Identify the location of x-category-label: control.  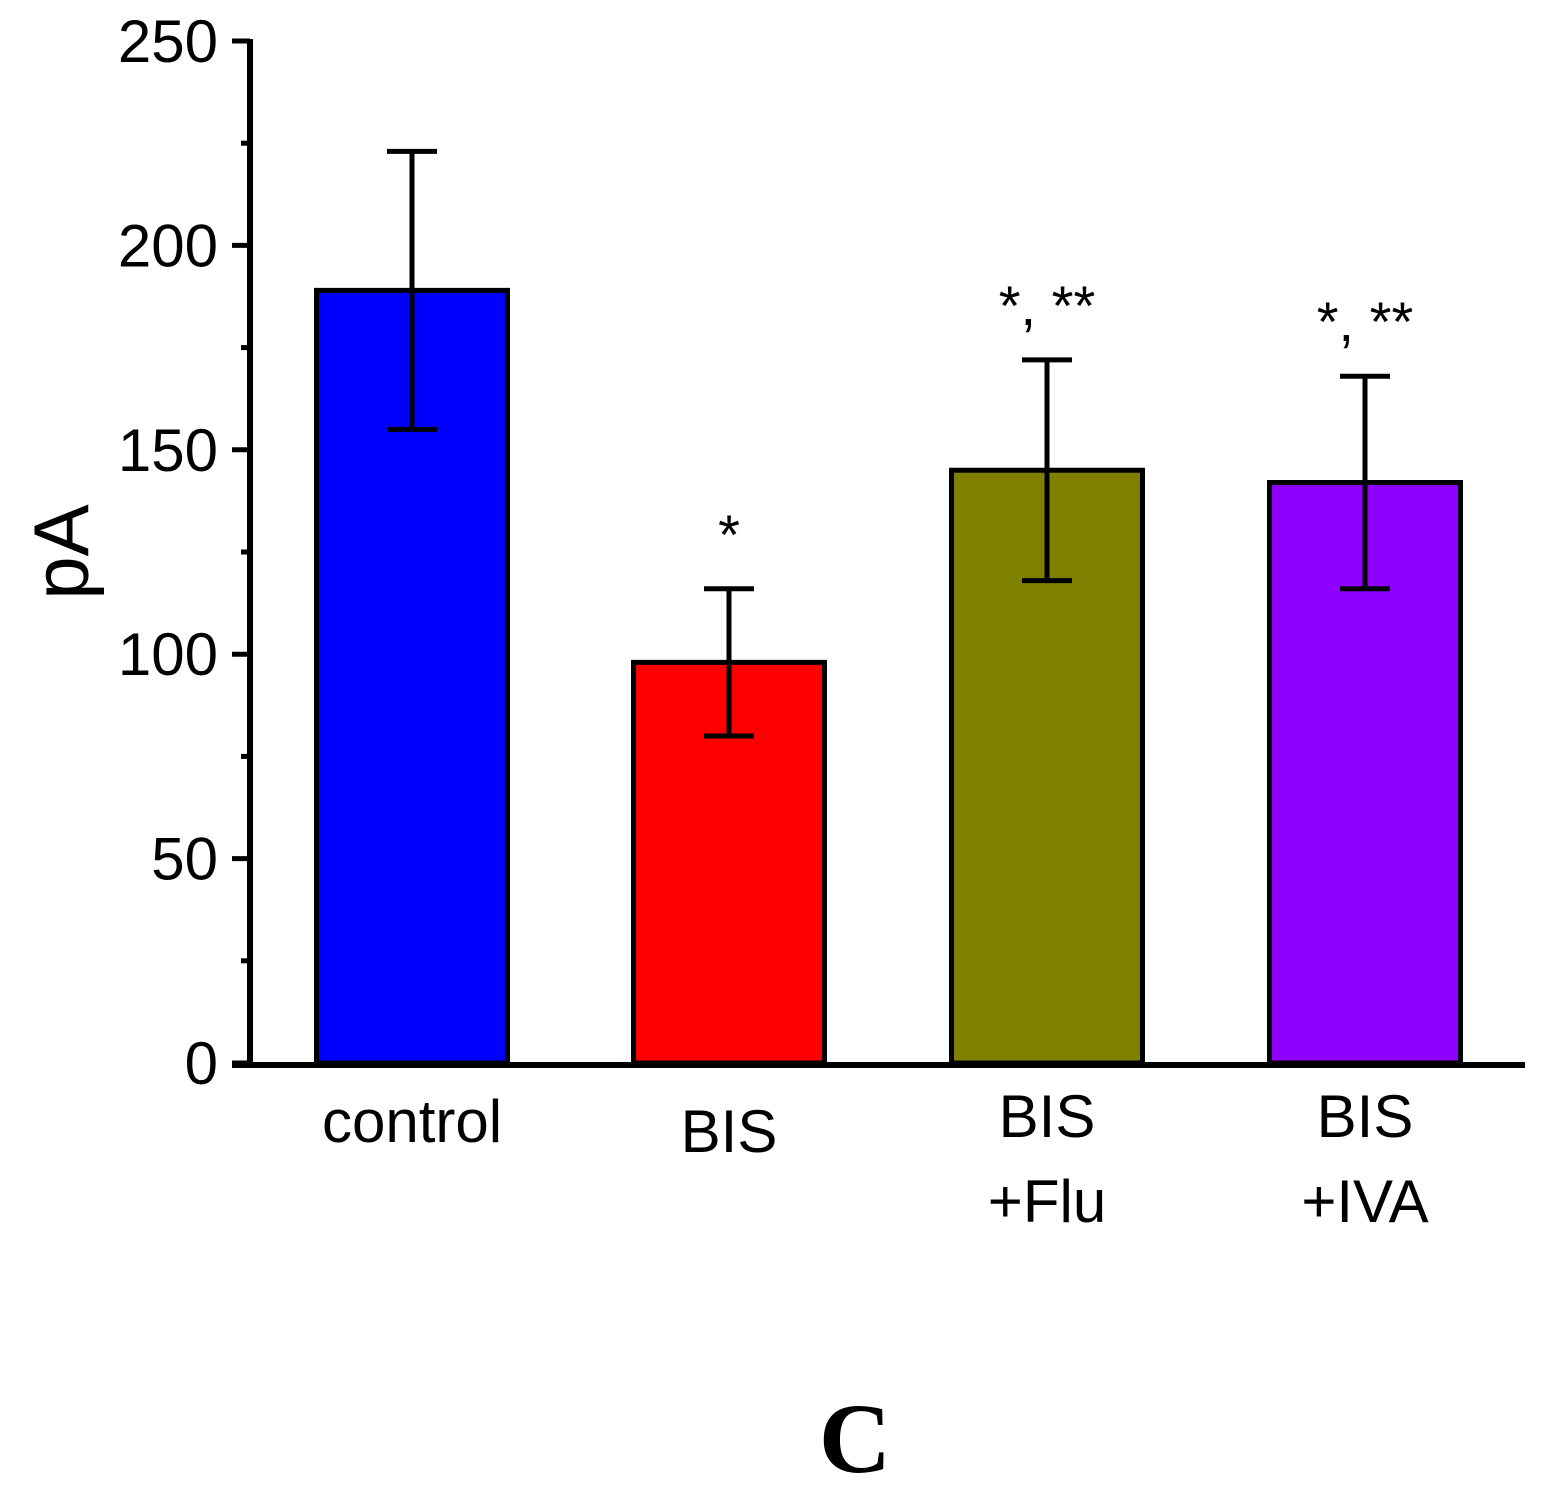
(412, 1121).